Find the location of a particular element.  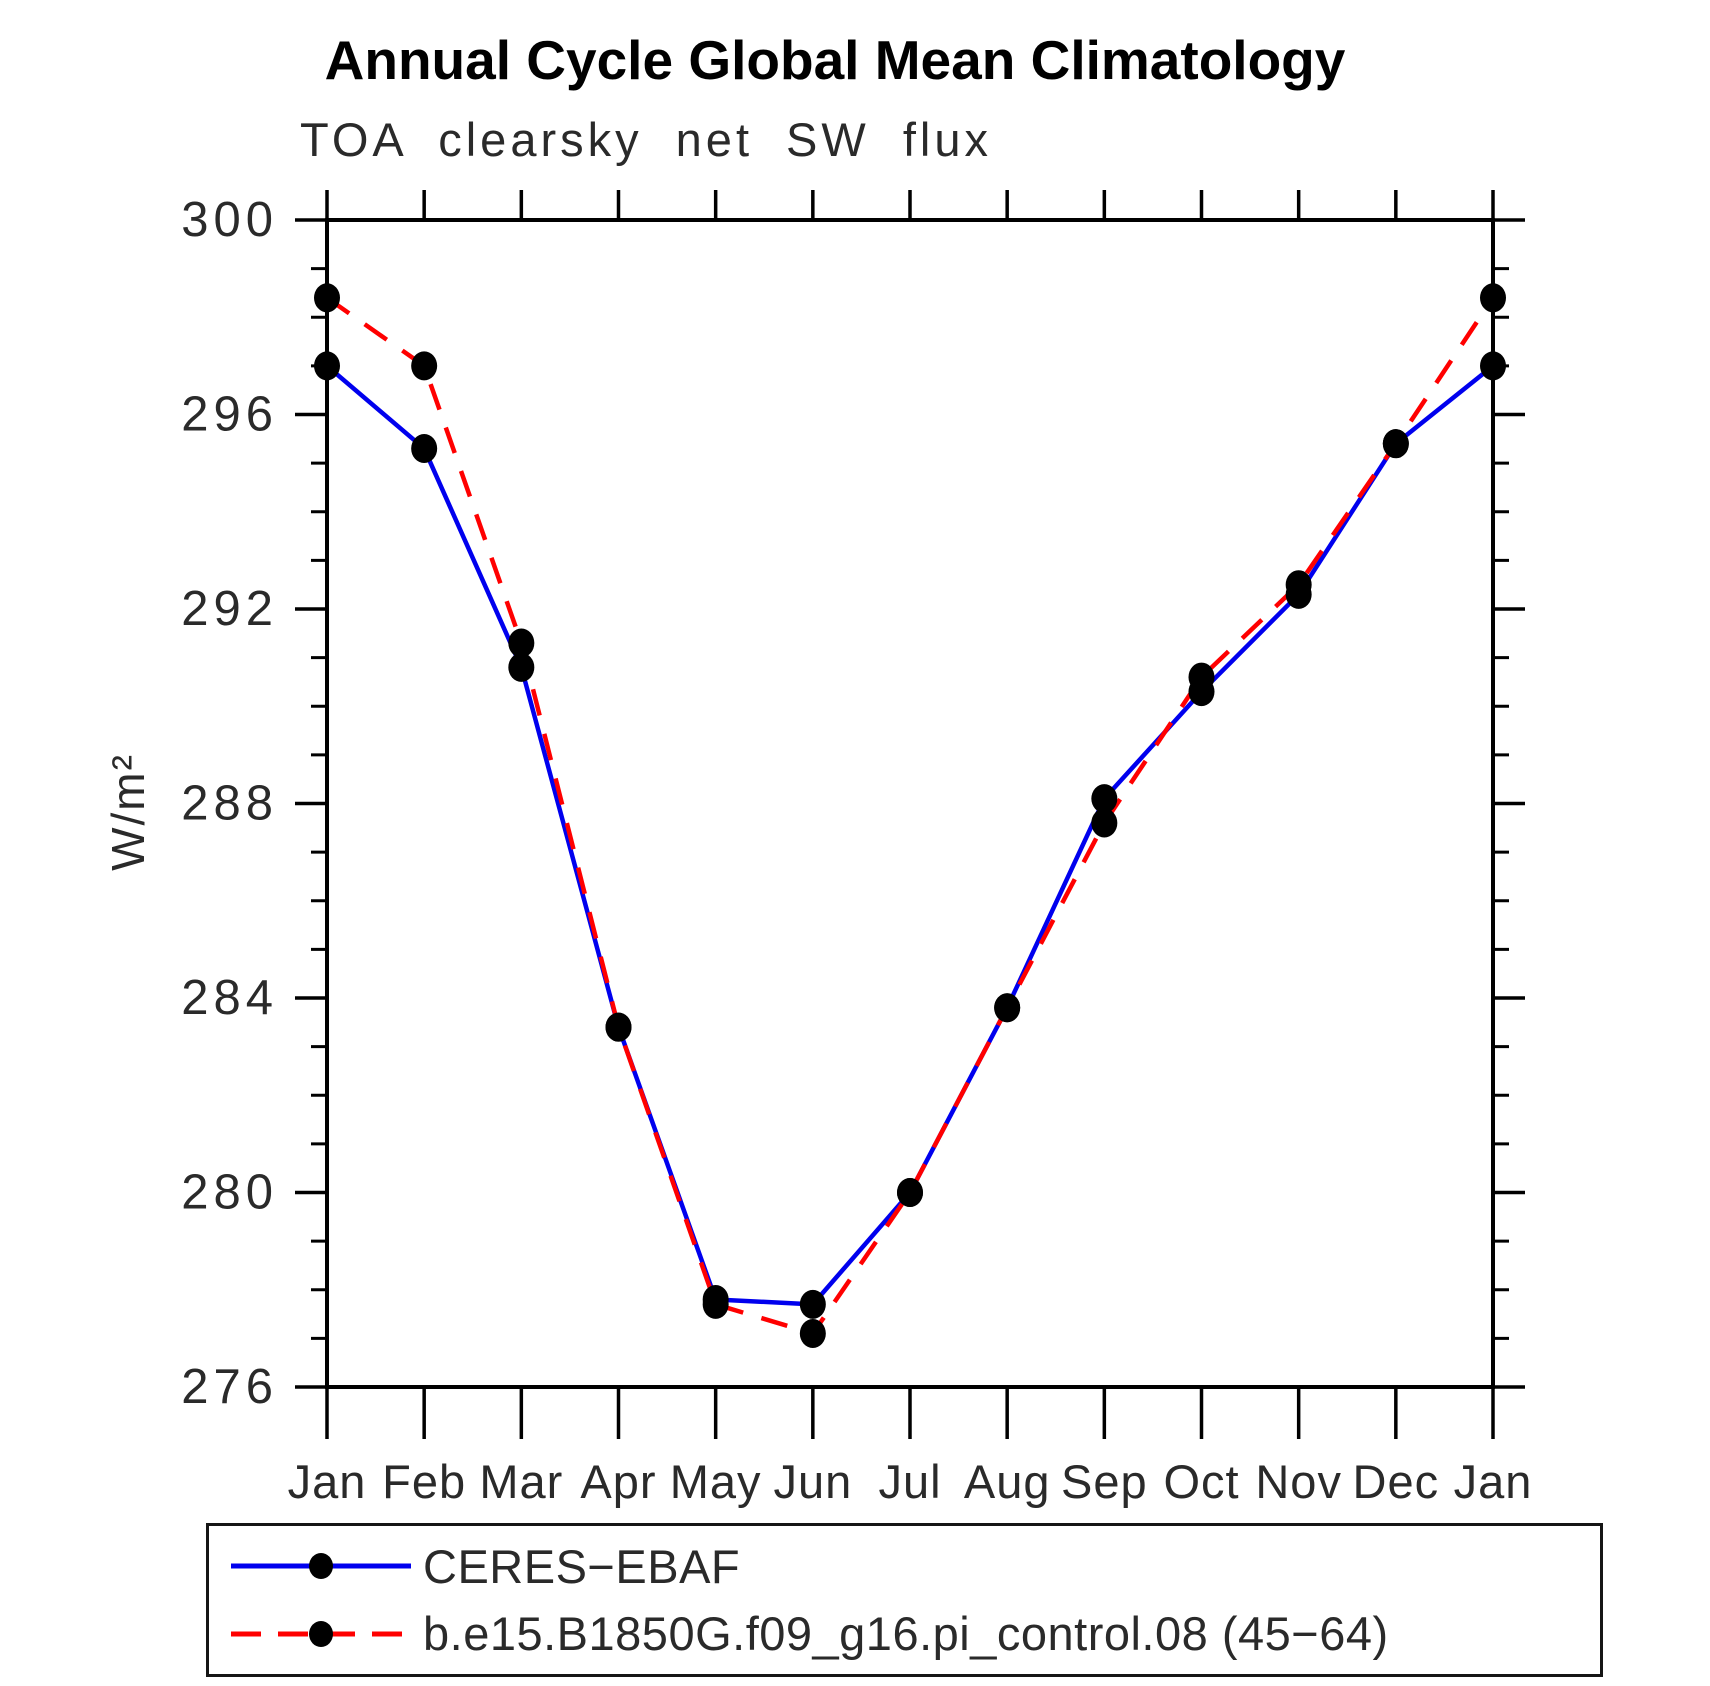

y-axis-tick-label: 280 is located at coordinates (229, 1193).